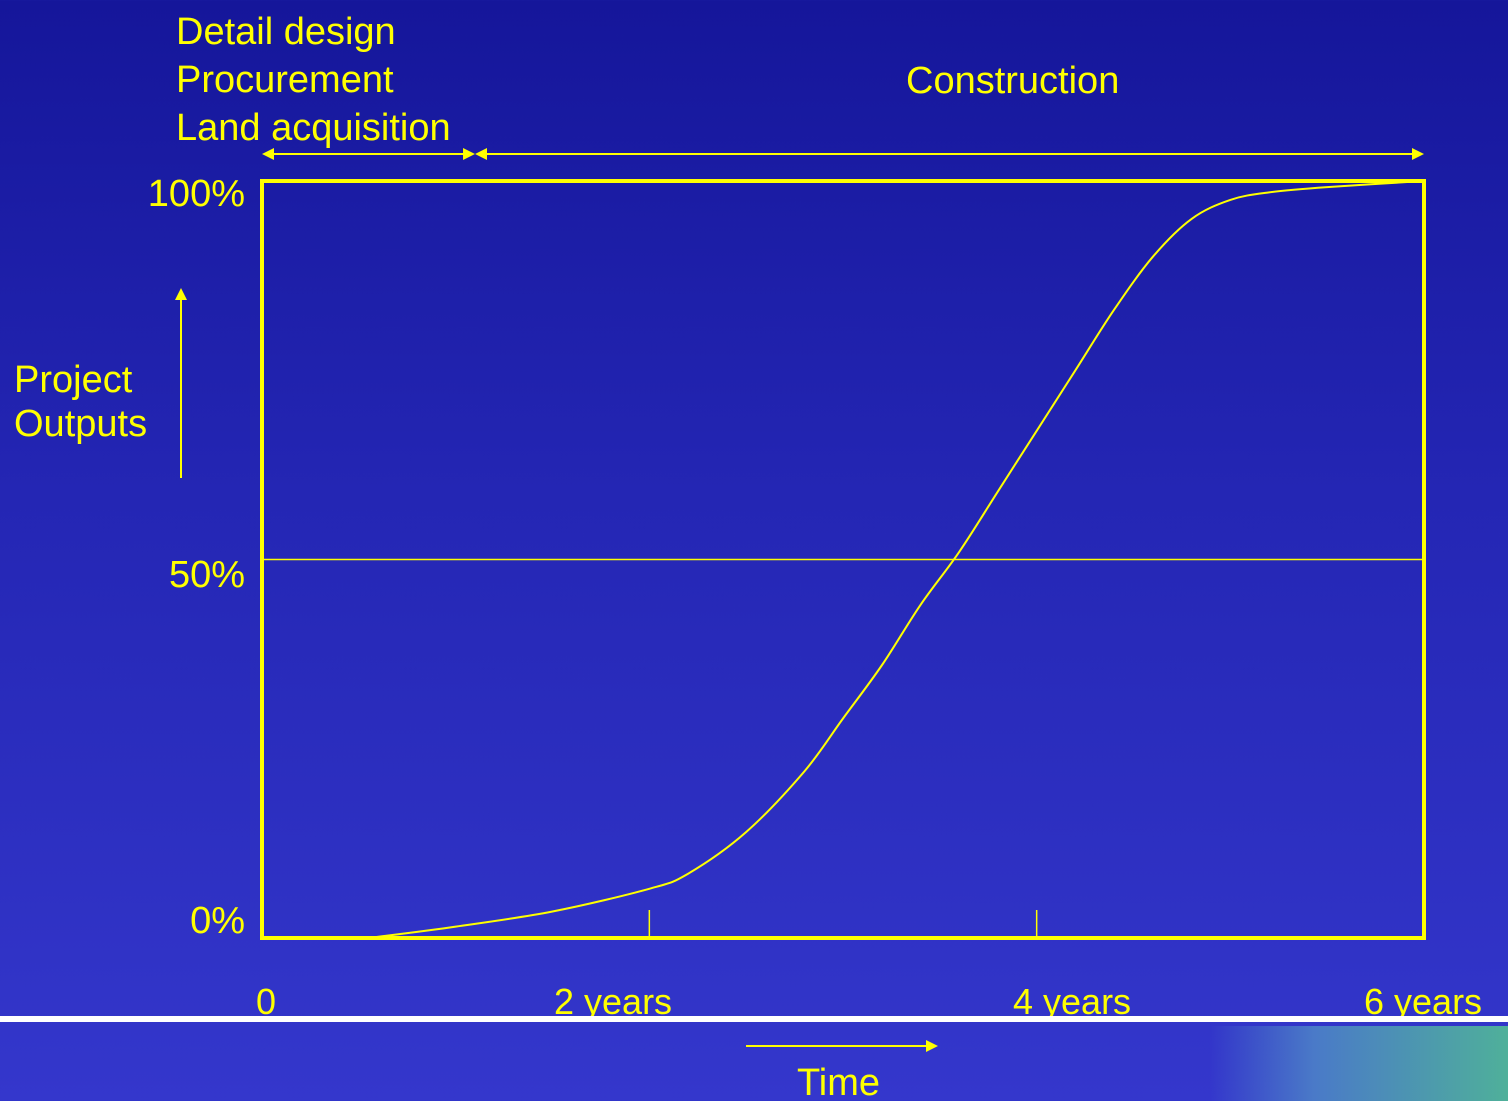  I want to click on y-tick-label-100: 100%, so click(196, 194).